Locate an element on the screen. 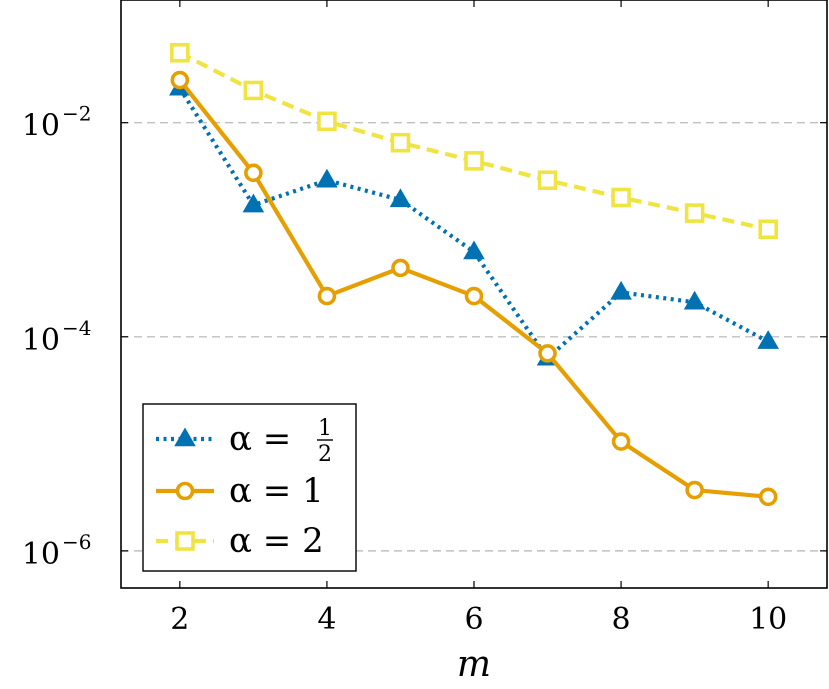  x-tick-label: 10 is located at coordinates (768, 619).